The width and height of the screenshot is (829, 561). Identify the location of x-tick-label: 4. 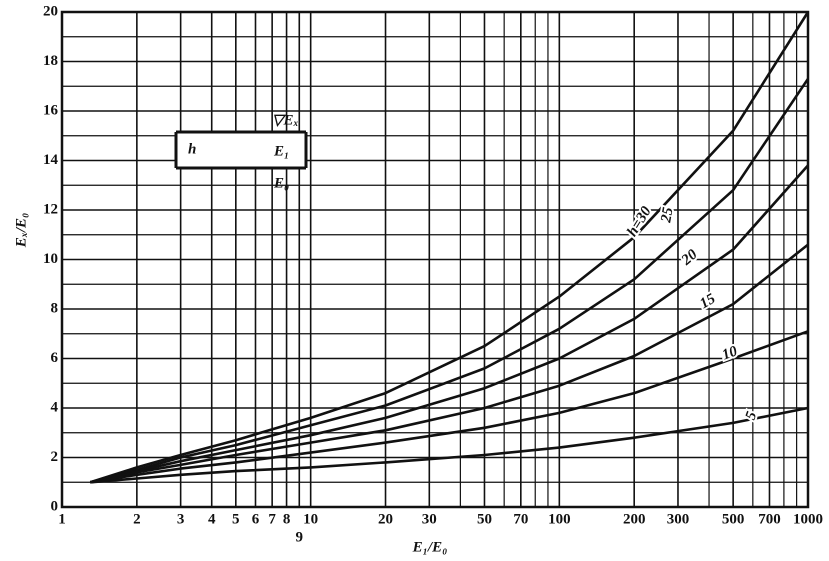
(212, 519).